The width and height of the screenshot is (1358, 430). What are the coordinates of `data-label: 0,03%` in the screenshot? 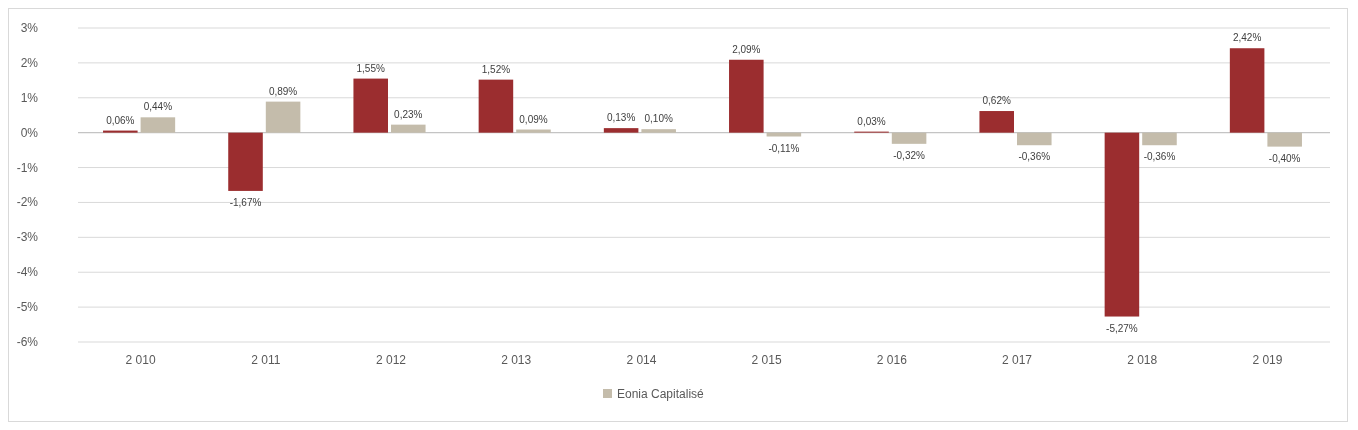 It's located at (871, 121).